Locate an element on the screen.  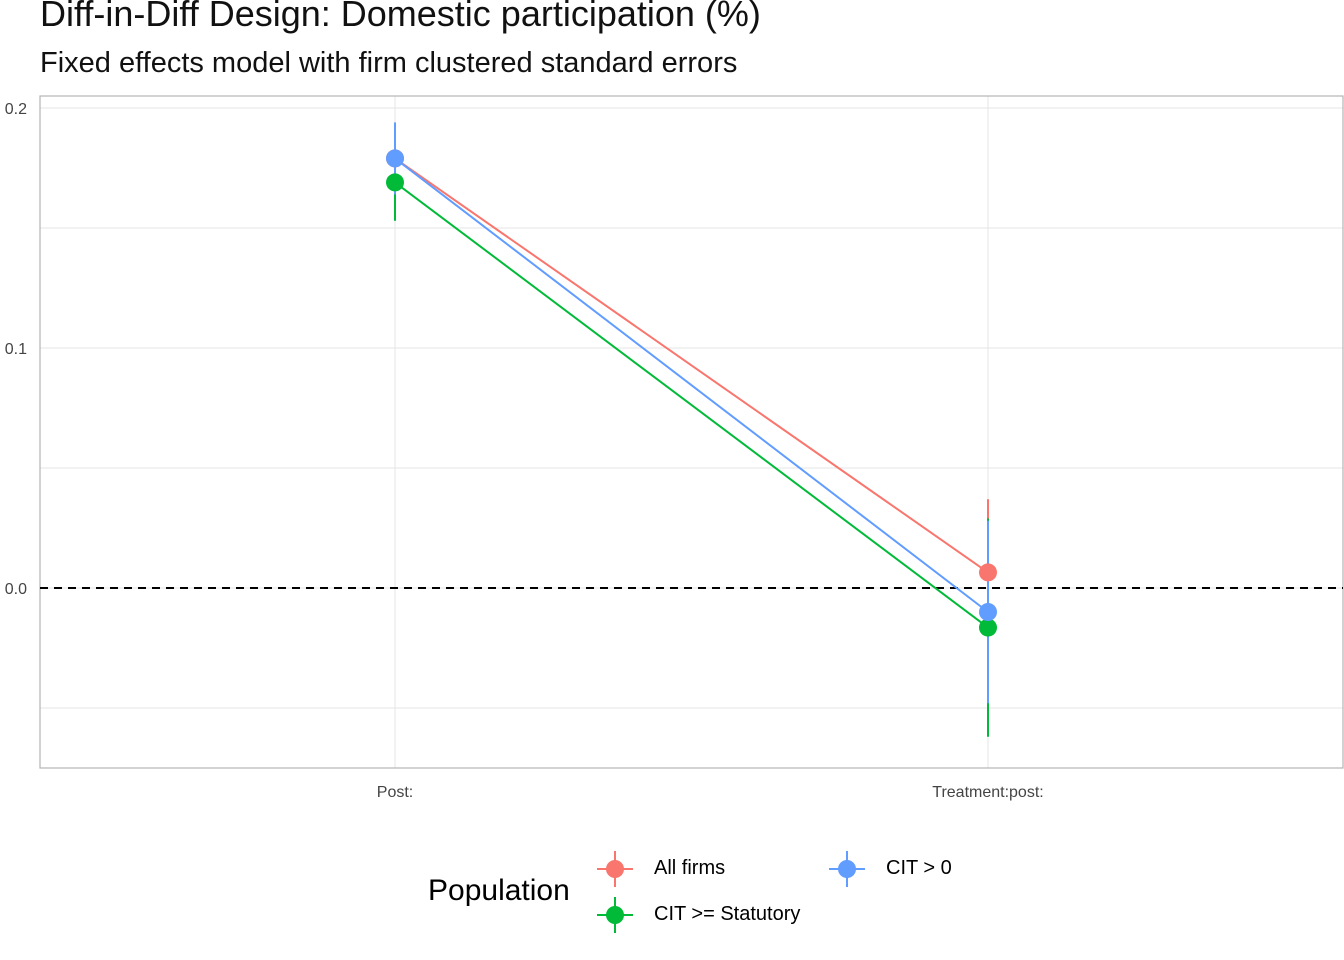
x-tick-label: Post: is located at coordinates (395, 792).